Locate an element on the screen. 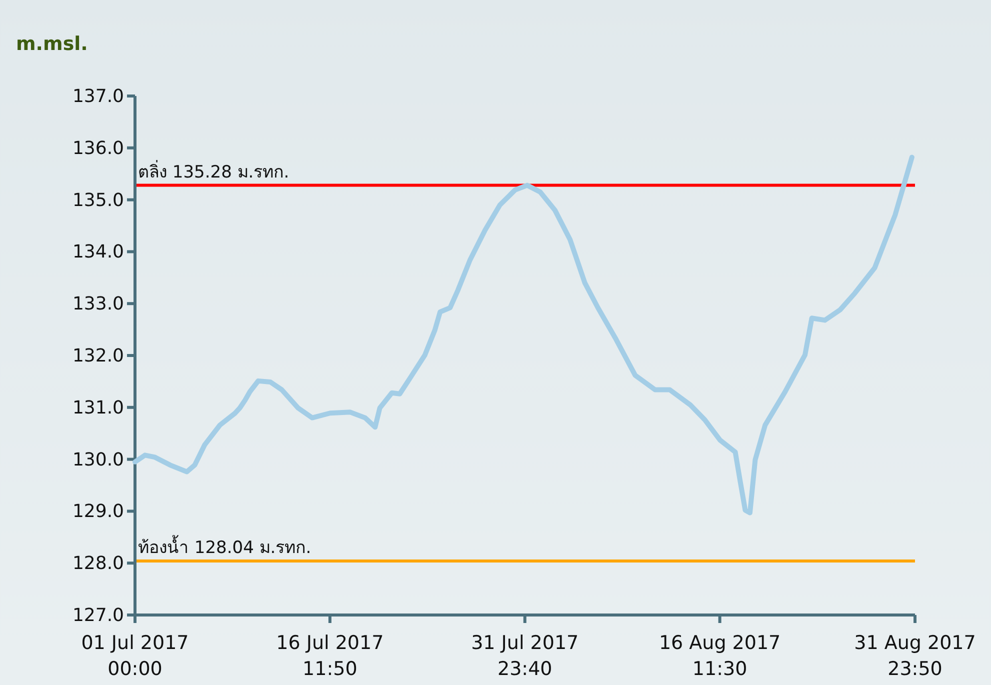 Image resolution: width=991 pixels, height=685 pixels. y-tick-label: 136.0 is located at coordinates (98, 148).